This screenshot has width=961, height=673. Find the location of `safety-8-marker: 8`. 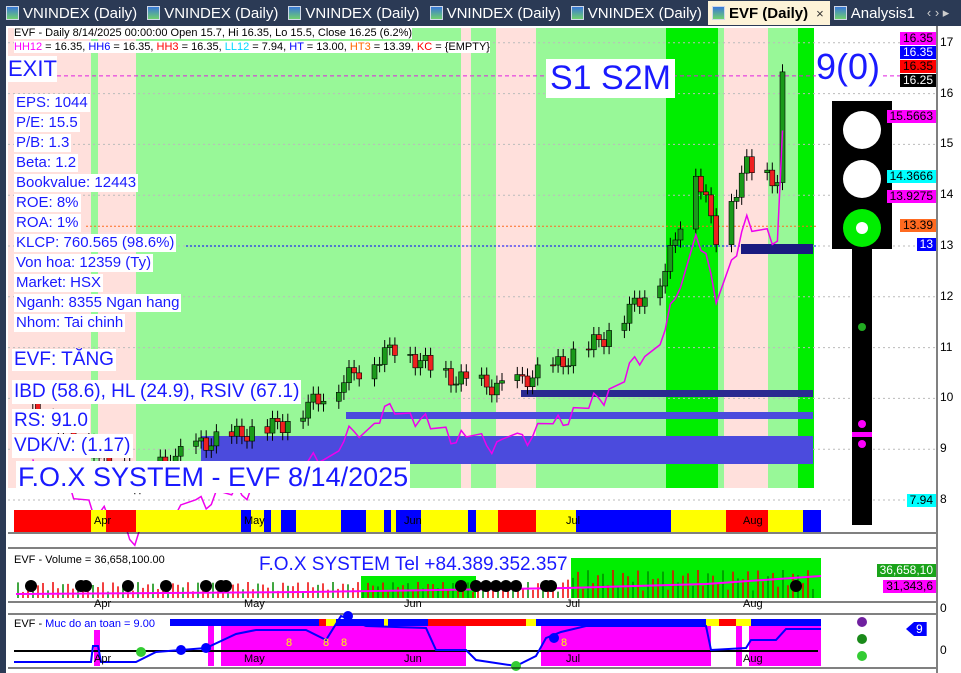

safety-8-marker: 8 is located at coordinates (564, 643).